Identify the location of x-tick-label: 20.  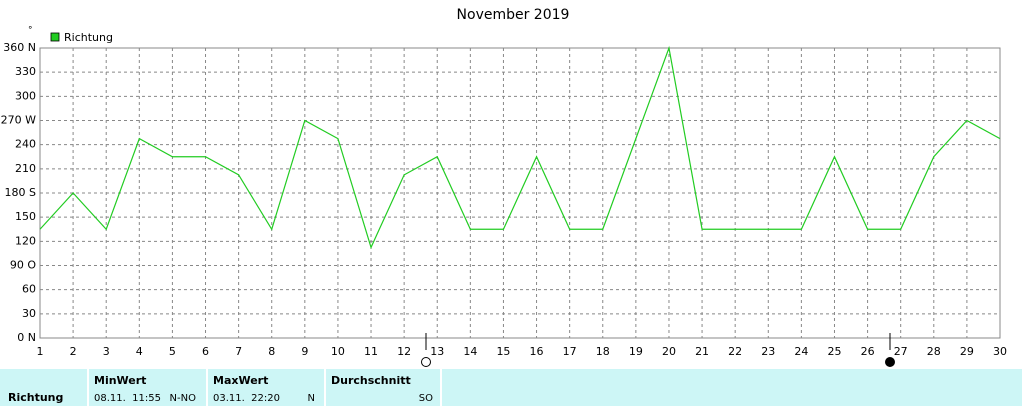
(669, 351).